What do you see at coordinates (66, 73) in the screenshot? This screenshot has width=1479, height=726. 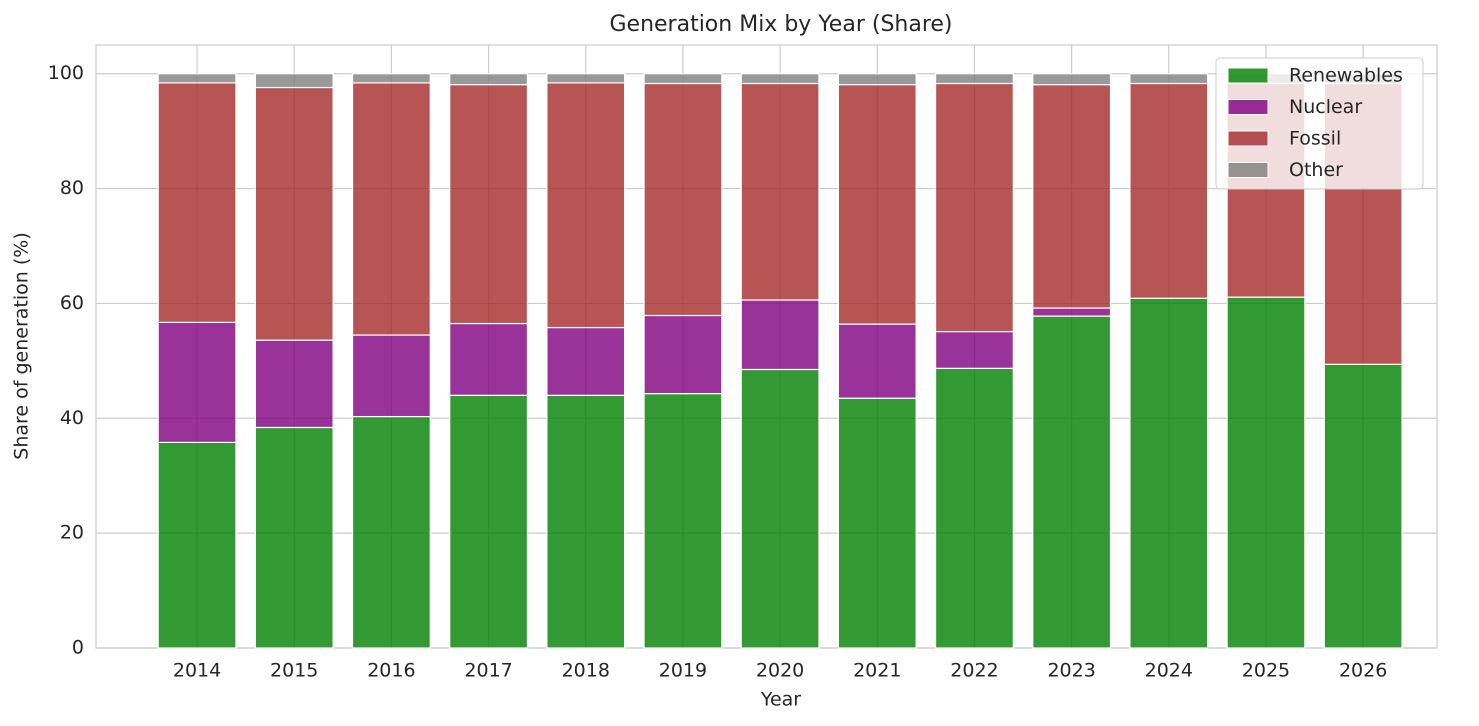 I see `y-tick-label: 100` at bounding box center [66, 73].